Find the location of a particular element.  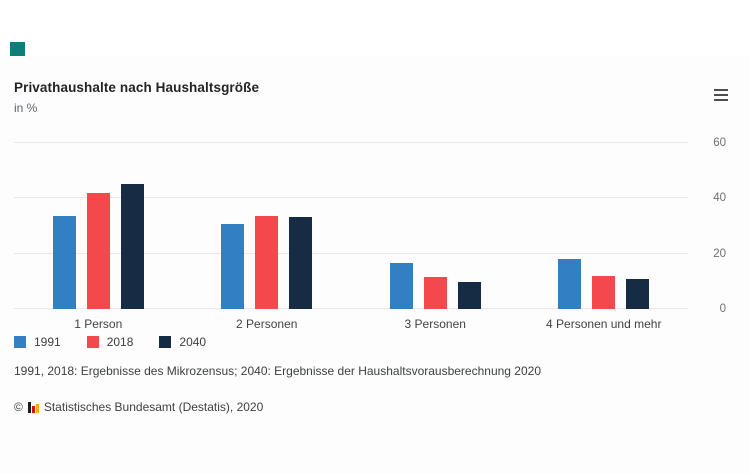

bar-2018-3-personen is located at coordinates (435, 293).